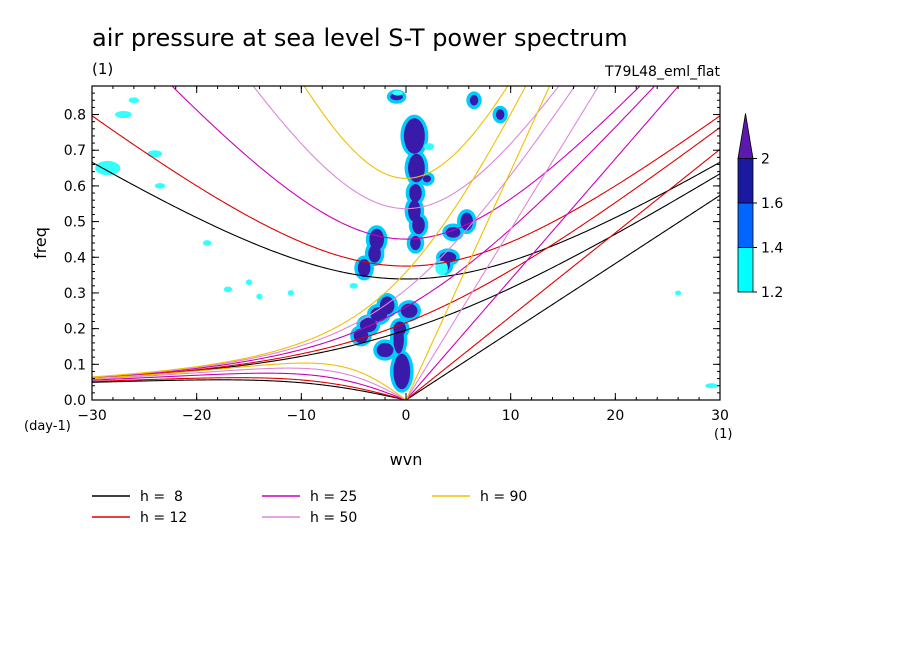 The height and width of the screenshot is (654, 904). I want to click on chart-subtitle-left: (1), so click(102, 69).